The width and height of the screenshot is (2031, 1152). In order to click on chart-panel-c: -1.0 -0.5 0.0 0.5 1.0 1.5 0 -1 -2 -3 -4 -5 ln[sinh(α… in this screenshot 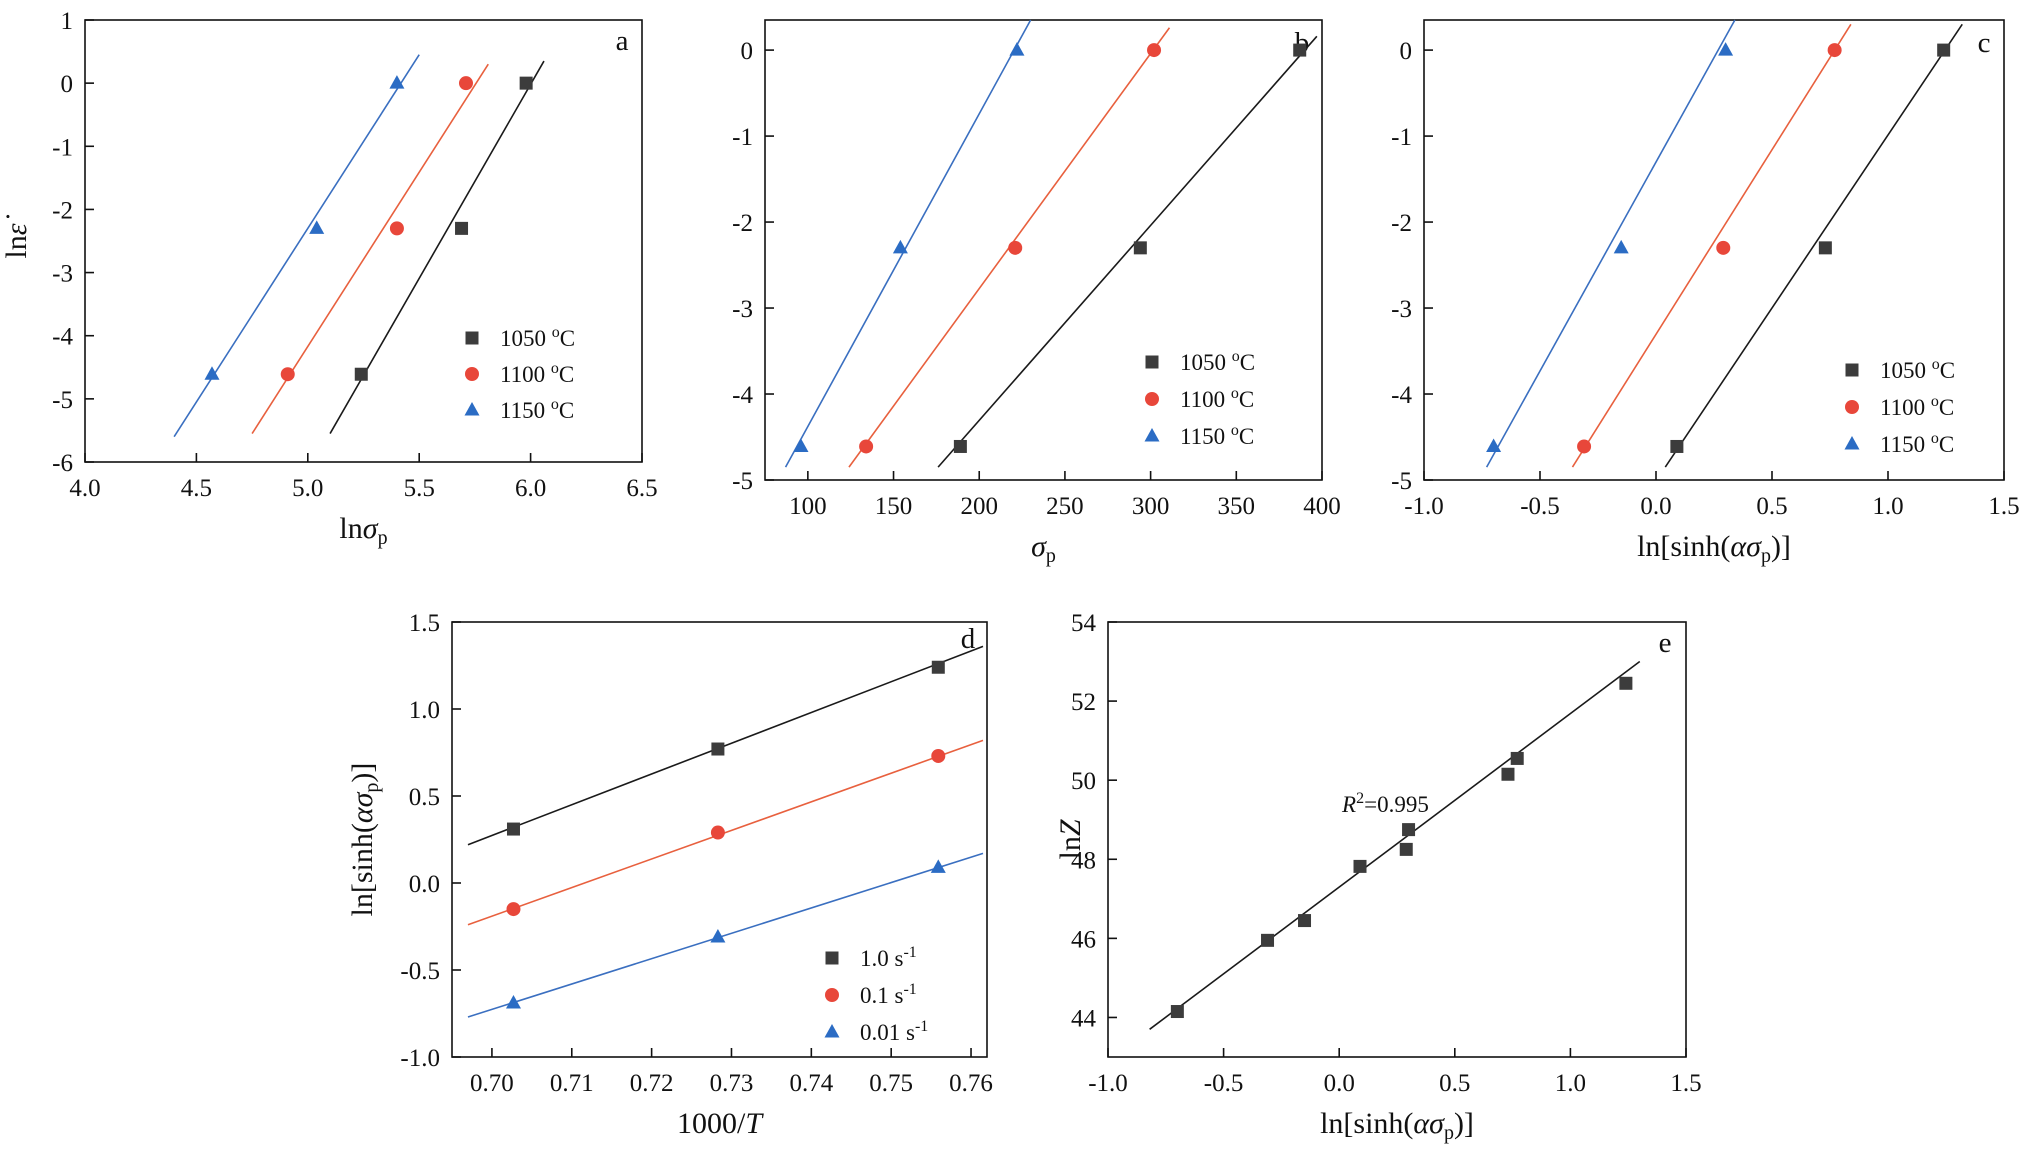, I will do `click(1705, 293)`.